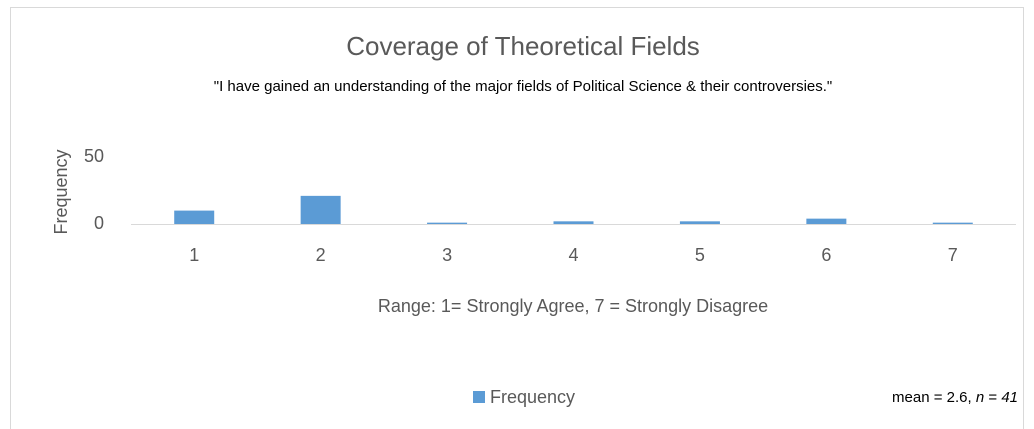  Describe the element at coordinates (980, 397) in the screenshot. I see `annotation-part: n` at that location.